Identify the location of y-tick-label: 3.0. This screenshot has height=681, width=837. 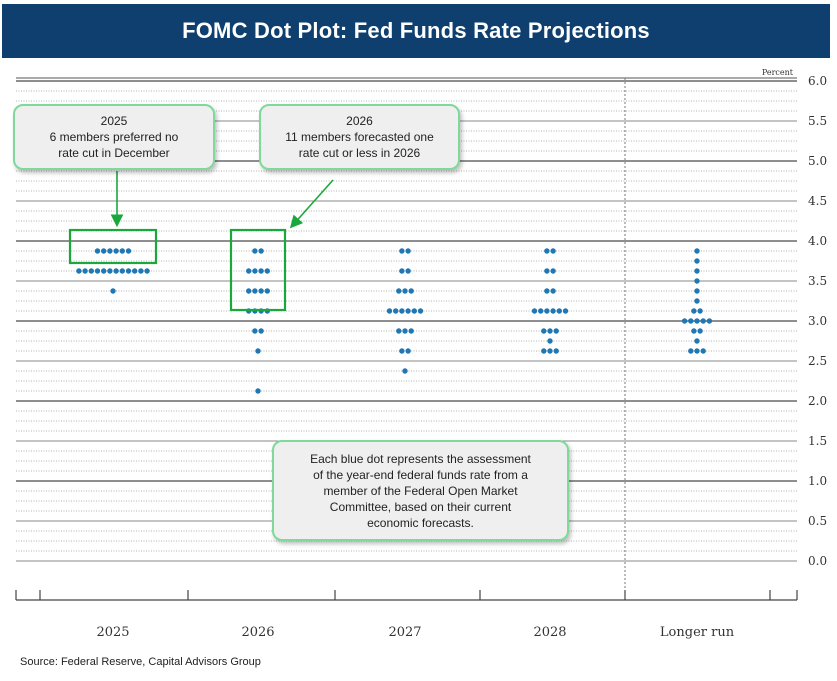
(817, 321).